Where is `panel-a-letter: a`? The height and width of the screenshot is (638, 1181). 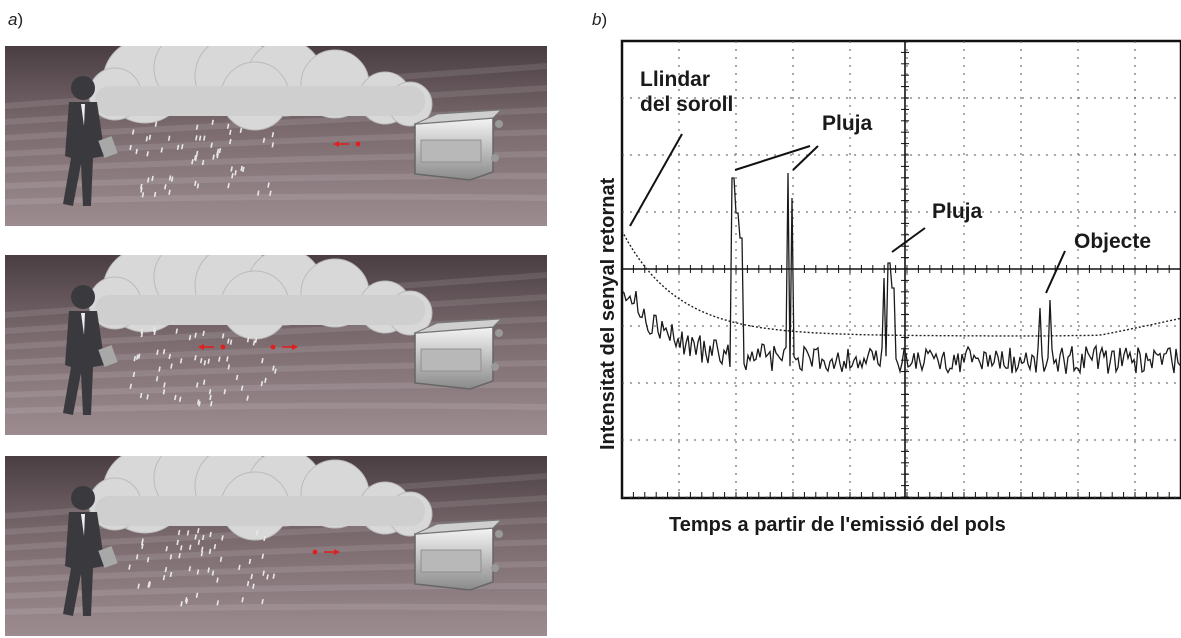 panel-a-letter: a is located at coordinates (13, 19).